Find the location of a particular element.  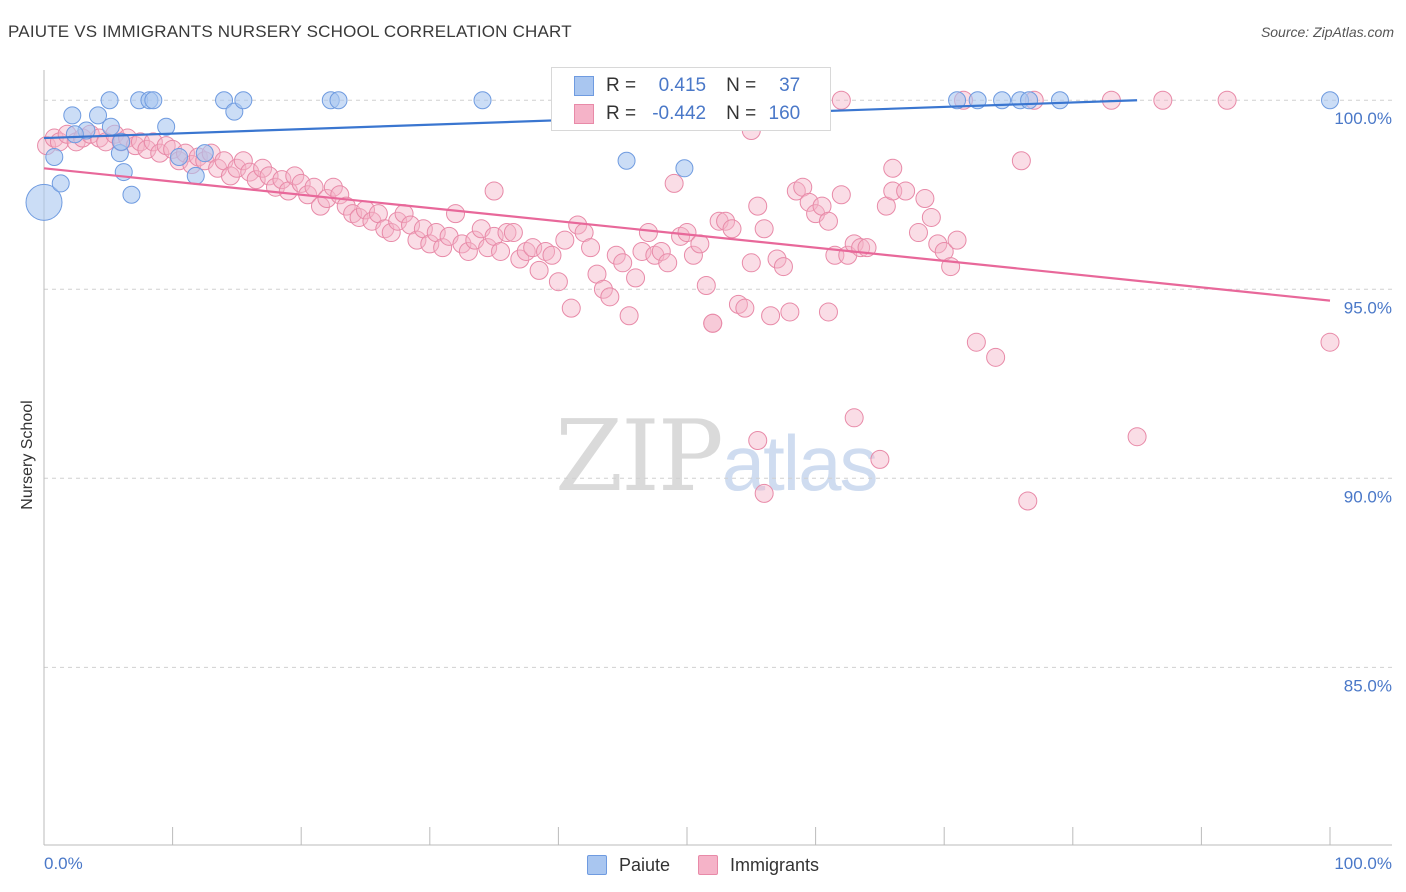

y-tick-label: 90.0% is located at coordinates (1368, 496).